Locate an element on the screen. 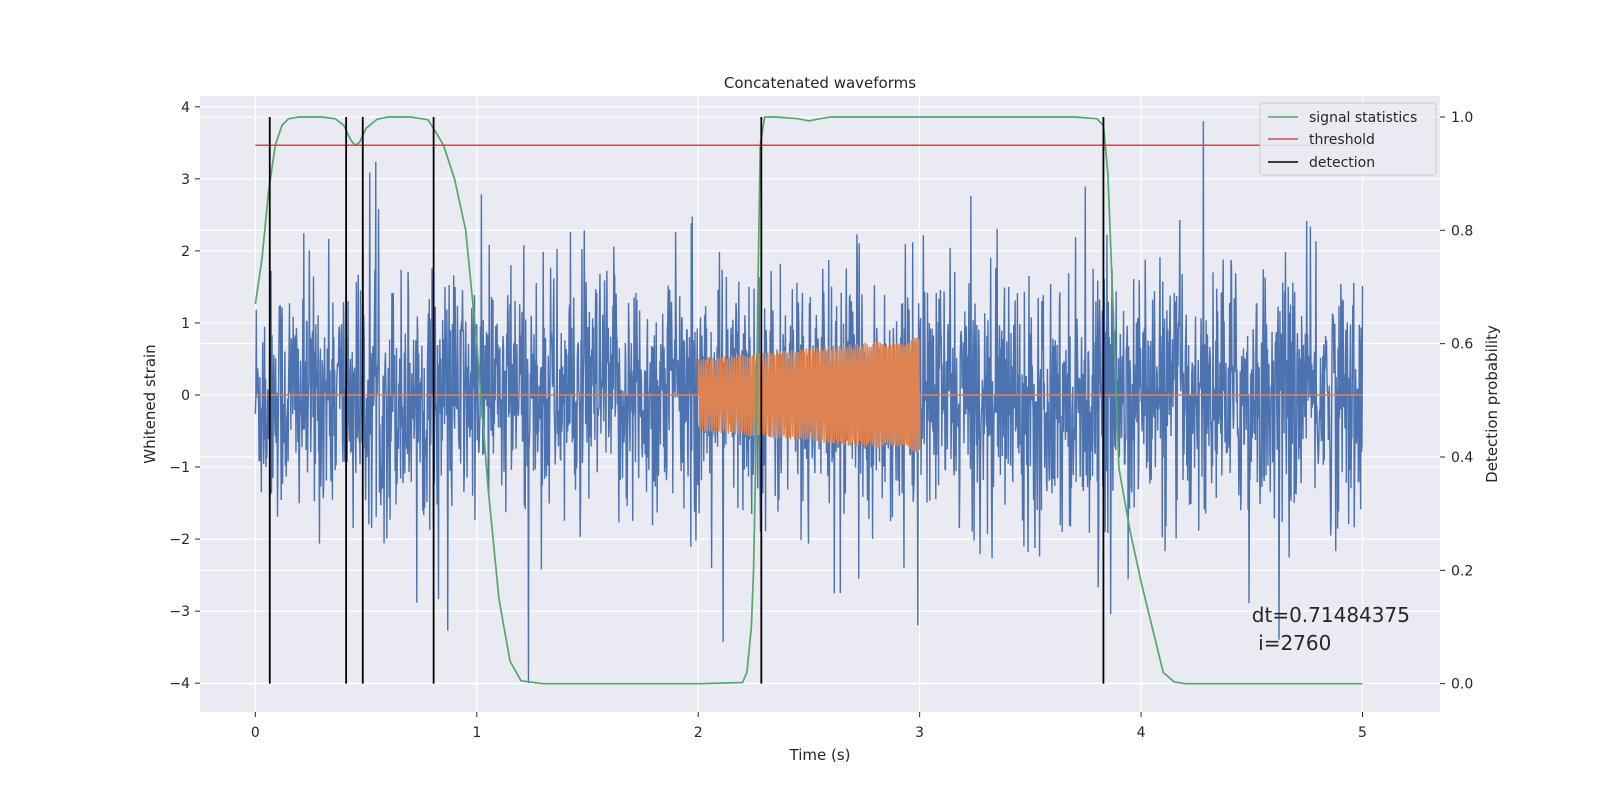 The width and height of the screenshot is (1600, 800). y-tick-label: 4 is located at coordinates (185, 108).